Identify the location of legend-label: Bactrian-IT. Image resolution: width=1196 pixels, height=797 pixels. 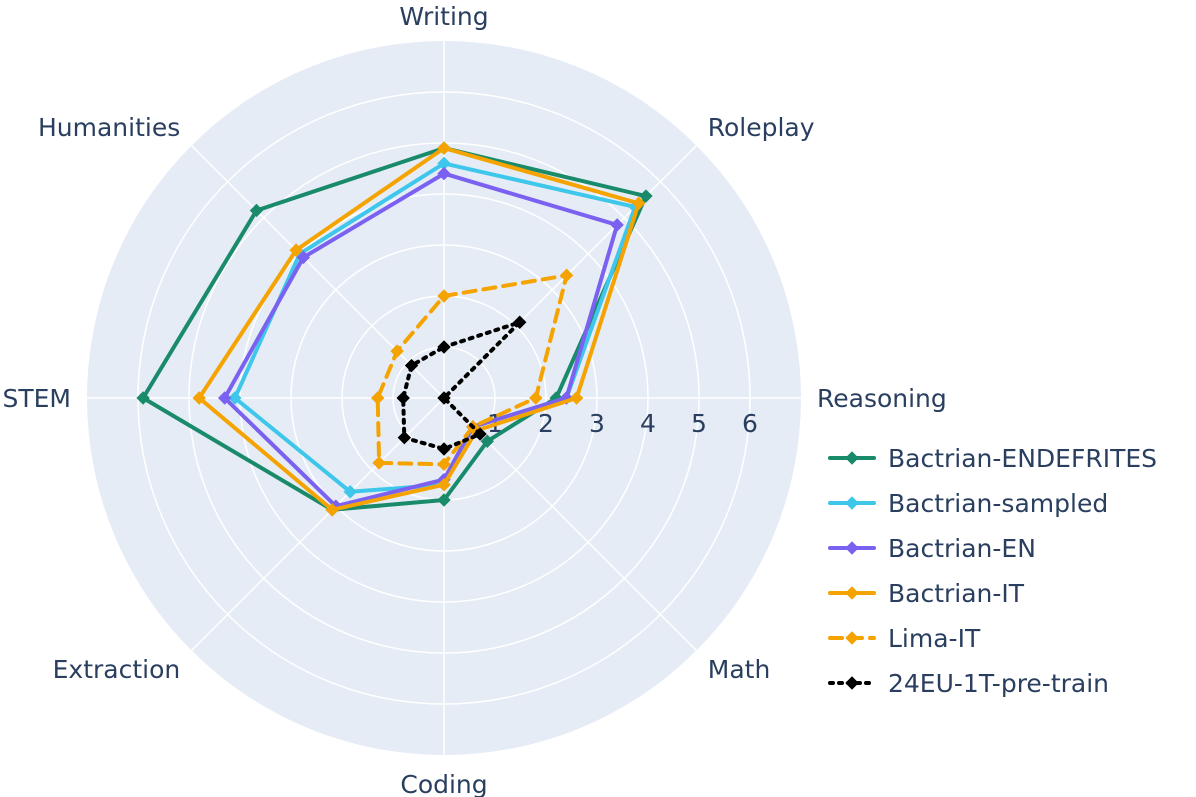
(956, 593).